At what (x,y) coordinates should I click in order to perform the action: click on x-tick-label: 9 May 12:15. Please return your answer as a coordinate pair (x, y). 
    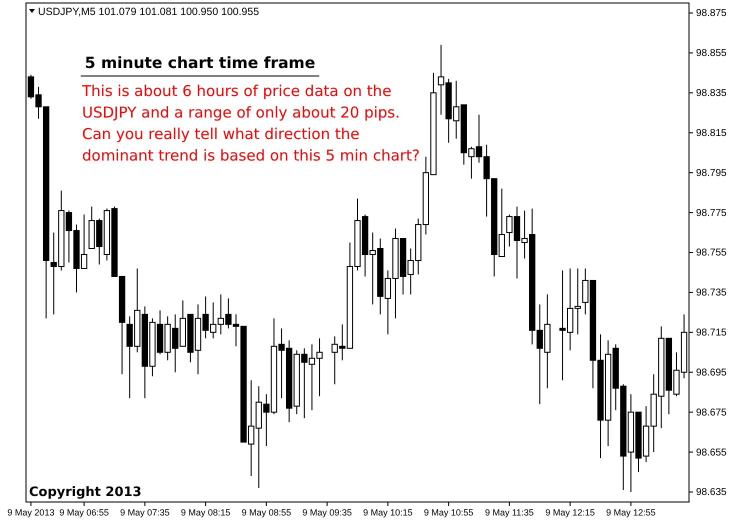
    Looking at the image, I should click on (570, 512).